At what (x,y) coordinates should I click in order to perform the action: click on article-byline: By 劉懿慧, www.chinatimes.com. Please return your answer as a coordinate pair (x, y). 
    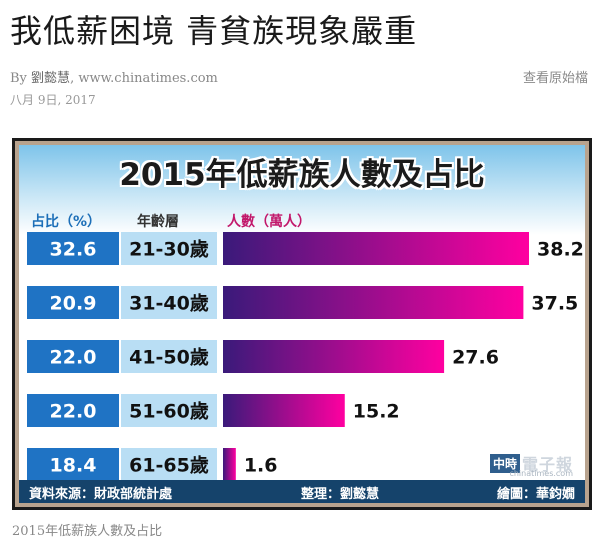
    Looking at the image, I should click on (114, 76).